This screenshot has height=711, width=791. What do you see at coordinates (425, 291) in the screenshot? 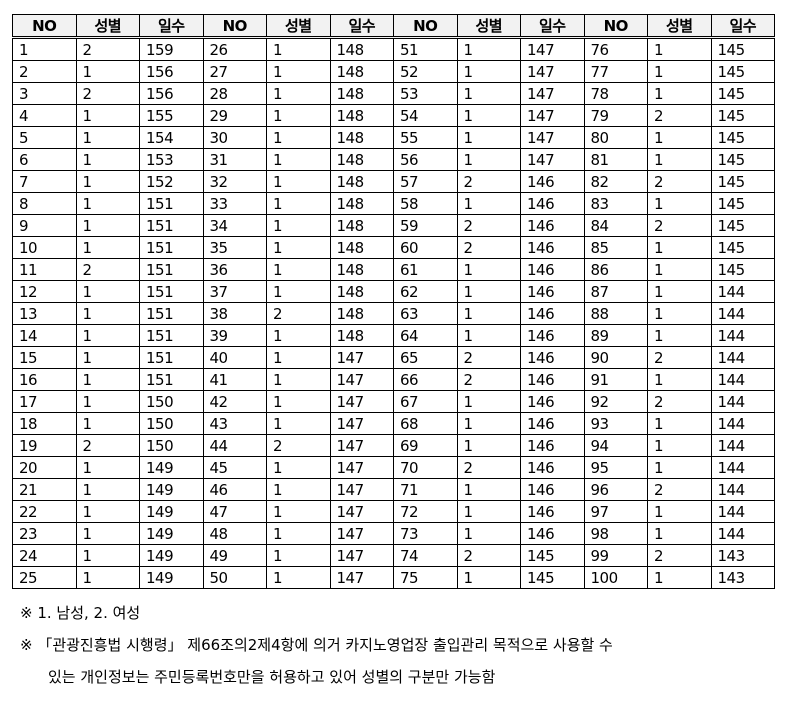
I see `cell-no: 62` at bounding box center [425, 291].